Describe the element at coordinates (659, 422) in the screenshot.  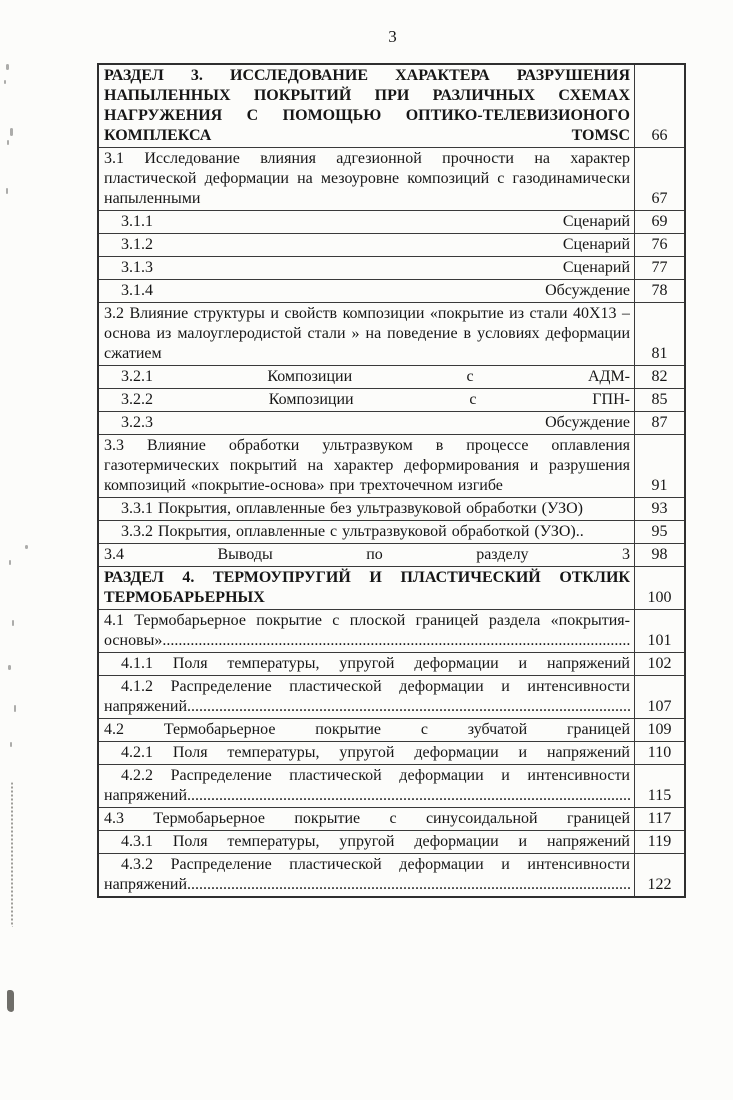
I see `toc-page-number: 87` at that location.